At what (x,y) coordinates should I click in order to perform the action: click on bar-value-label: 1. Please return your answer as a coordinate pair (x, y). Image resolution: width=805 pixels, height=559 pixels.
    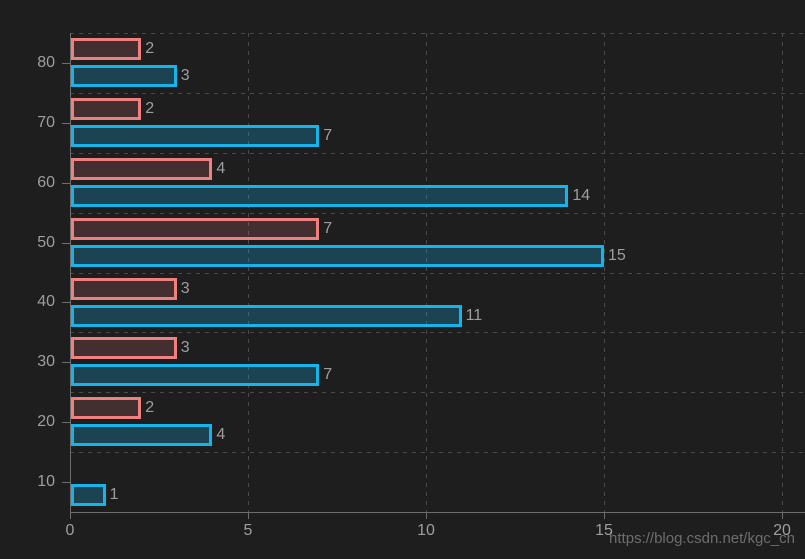
    Looking at the image, I should click on (114, 495).